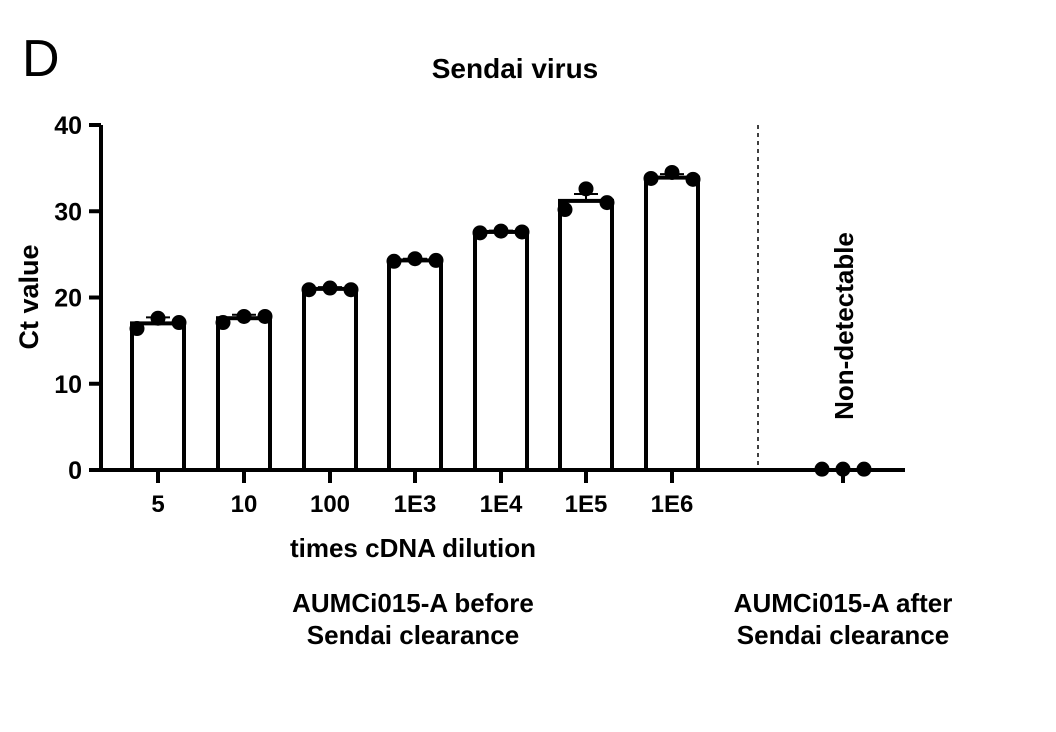 The image size is (1056, 732). Describe the element at coordinates (157, 504) in the screenshot. I see `x-tick-label: 5` at that location.